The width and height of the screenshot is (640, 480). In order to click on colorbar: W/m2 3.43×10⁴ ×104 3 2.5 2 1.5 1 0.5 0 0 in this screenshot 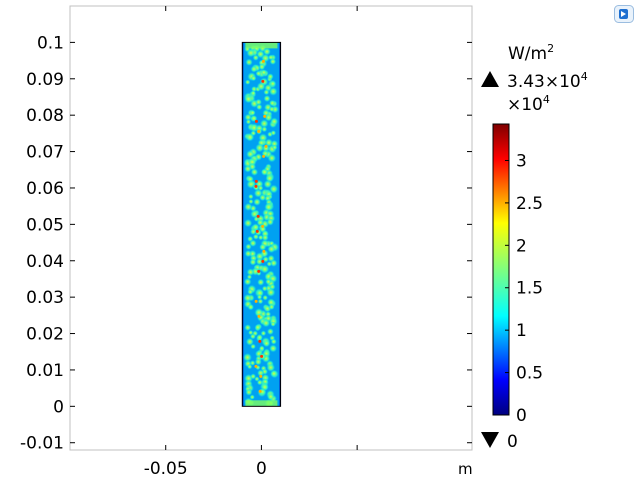, I will do `click(534, 247)`.